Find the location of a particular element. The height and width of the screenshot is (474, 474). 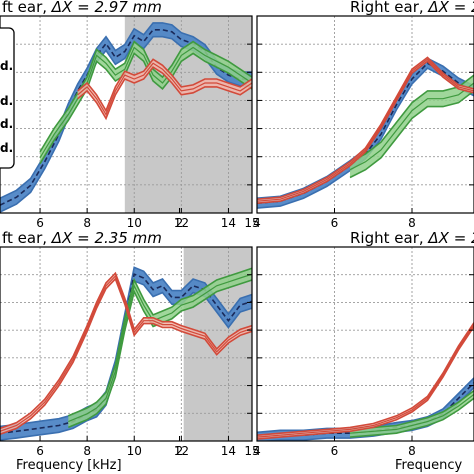

panel-title: ft ear, ΔX = 2.97 mm is located at coordinates (82, 8).